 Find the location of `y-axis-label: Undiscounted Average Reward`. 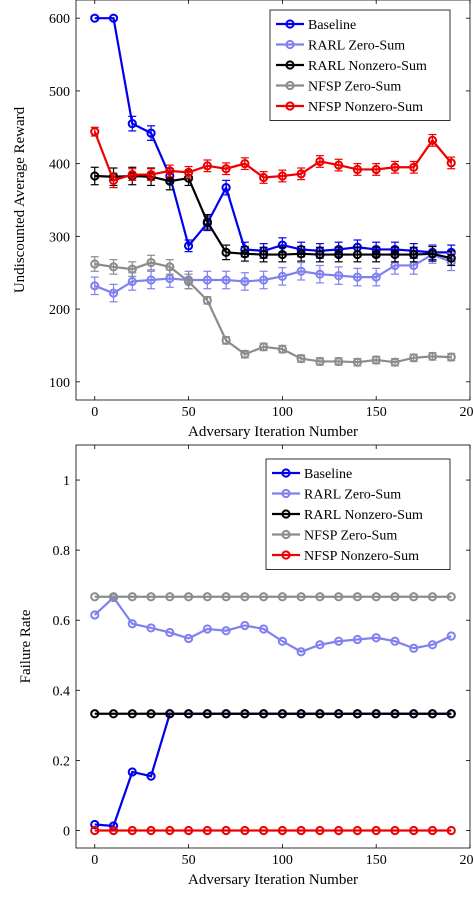

y-axis-label: Undiscounted Average Reward is located at coordinates (20, 199).